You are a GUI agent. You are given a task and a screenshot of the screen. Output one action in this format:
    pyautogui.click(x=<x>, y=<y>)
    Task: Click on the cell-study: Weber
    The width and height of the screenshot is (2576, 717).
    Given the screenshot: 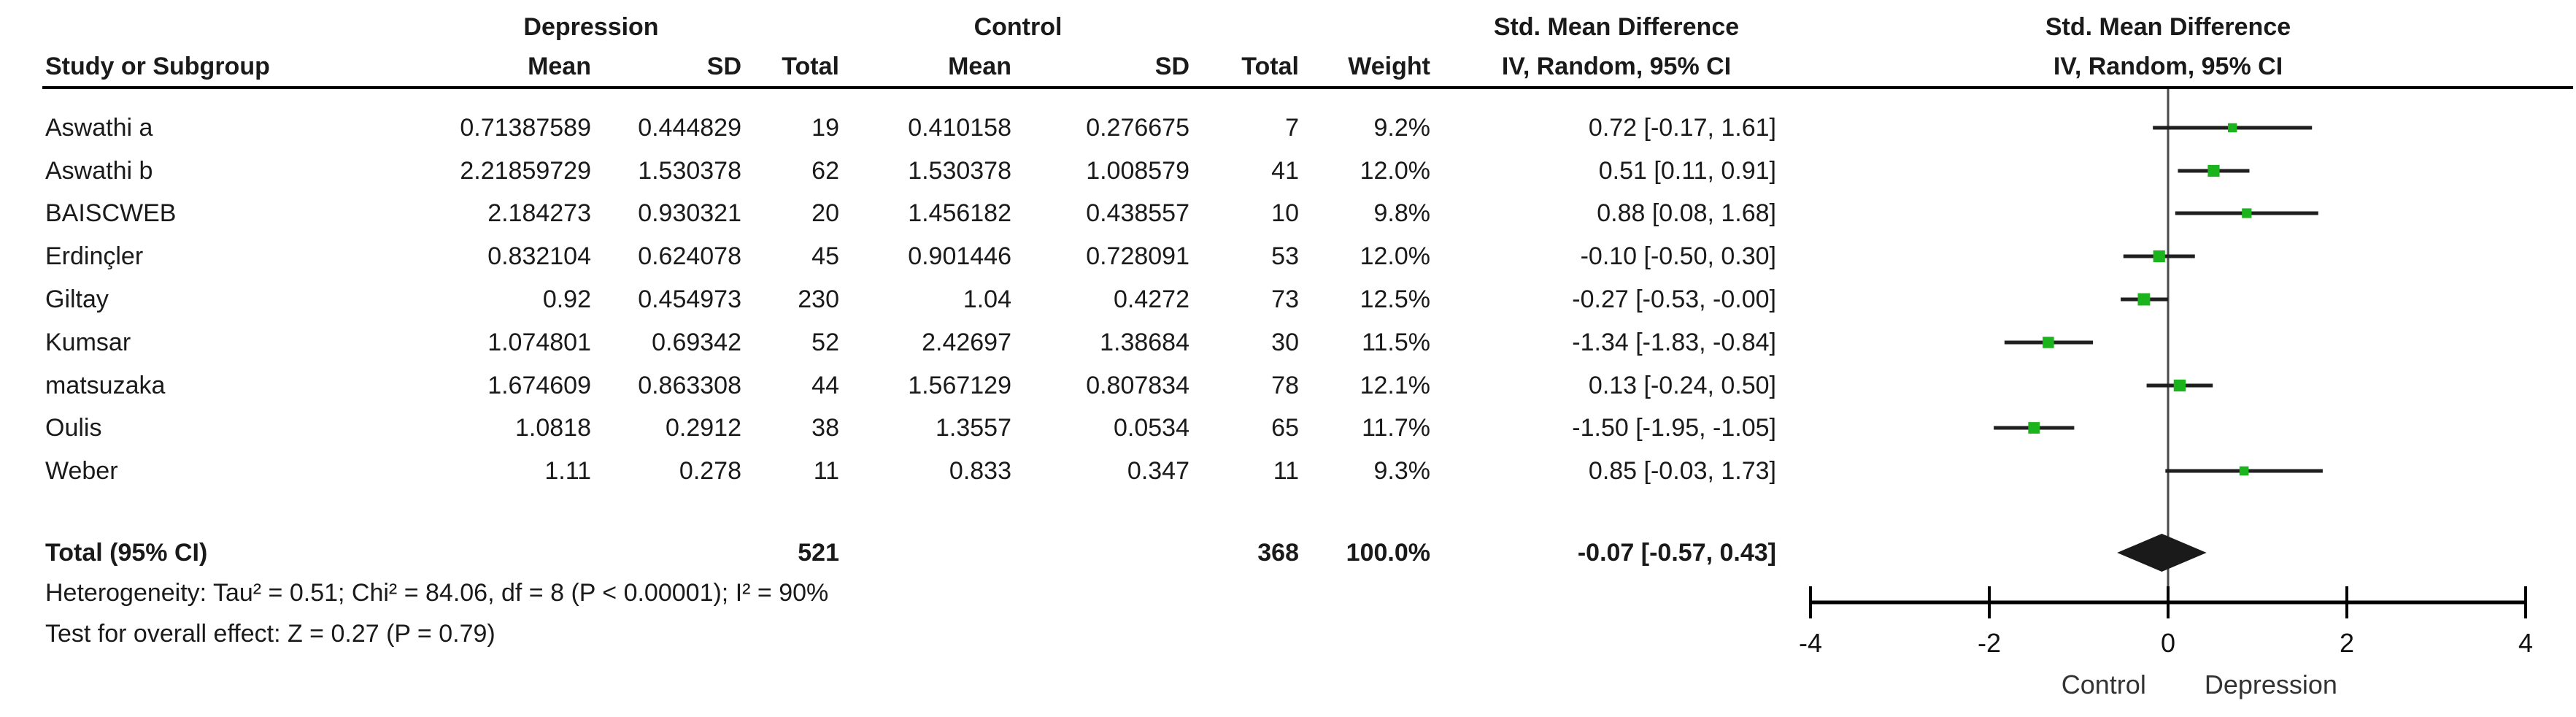 What is the action you would take?
    pyautogui.click(x=81, y=471)
    